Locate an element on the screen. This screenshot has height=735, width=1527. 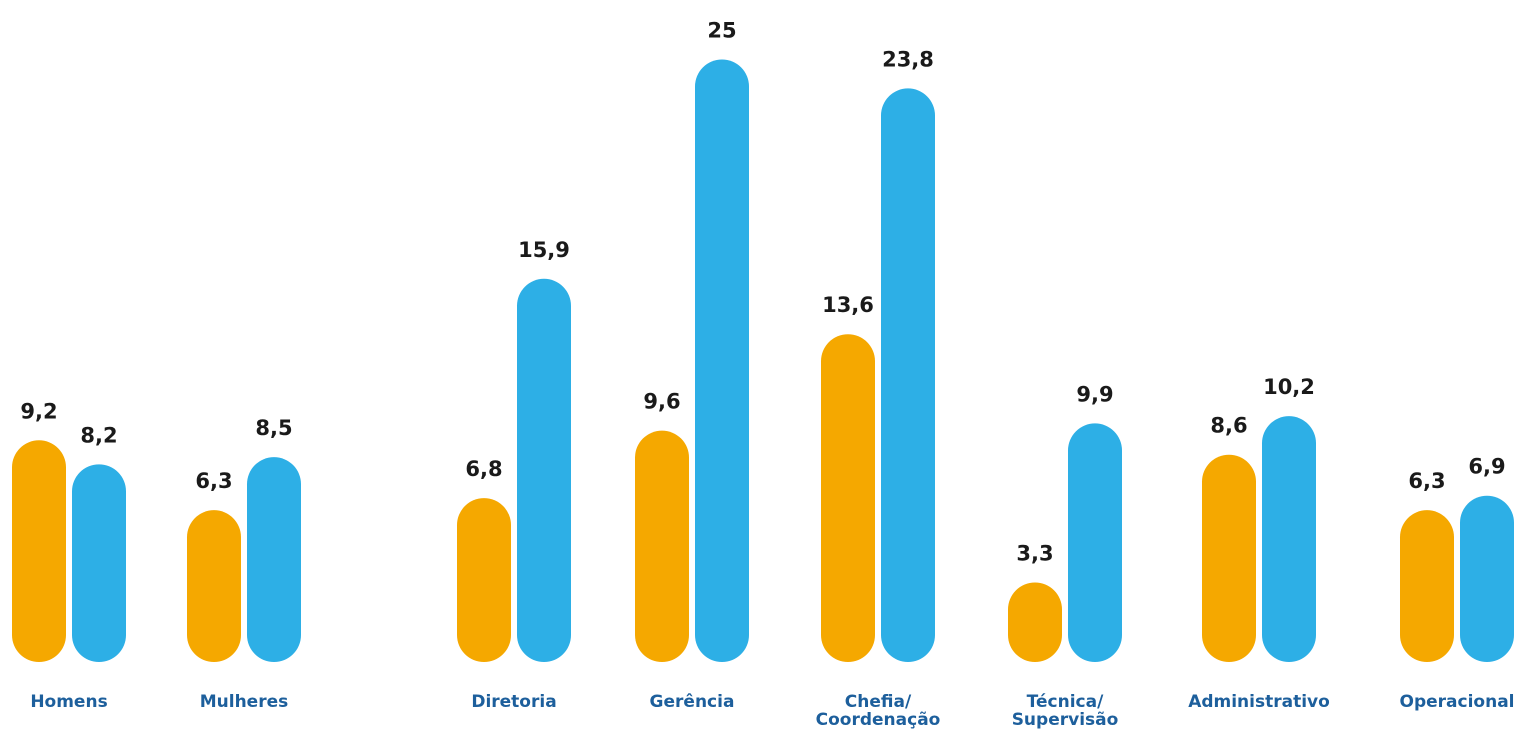
value-label-administrativo-series-1: 8,6 is located at coordinates (1228, 426).